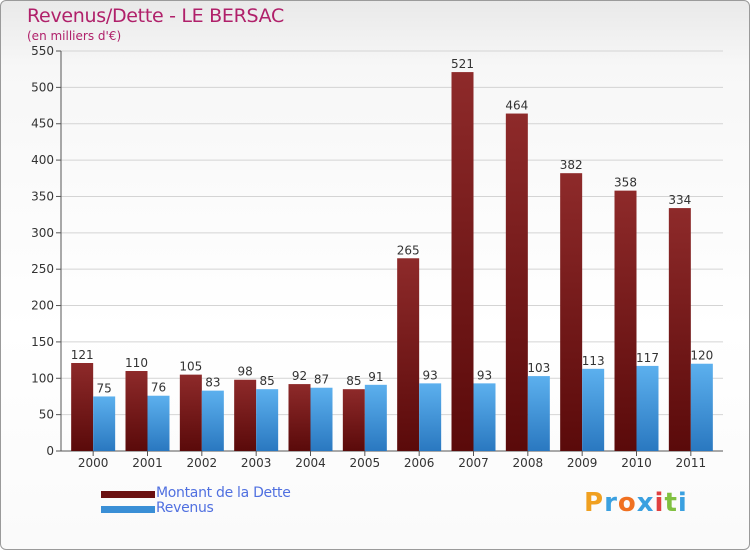 The width and height of the screenshot is (750, 550). Describe the element at coordinates (408, 250) in the screenshot. I see `data-label-debt: 265` at that location.